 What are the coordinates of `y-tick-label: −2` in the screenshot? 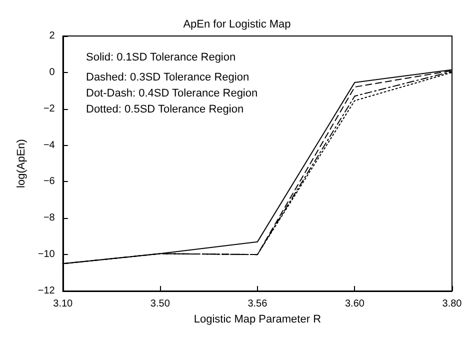 It's located at (49, 108).